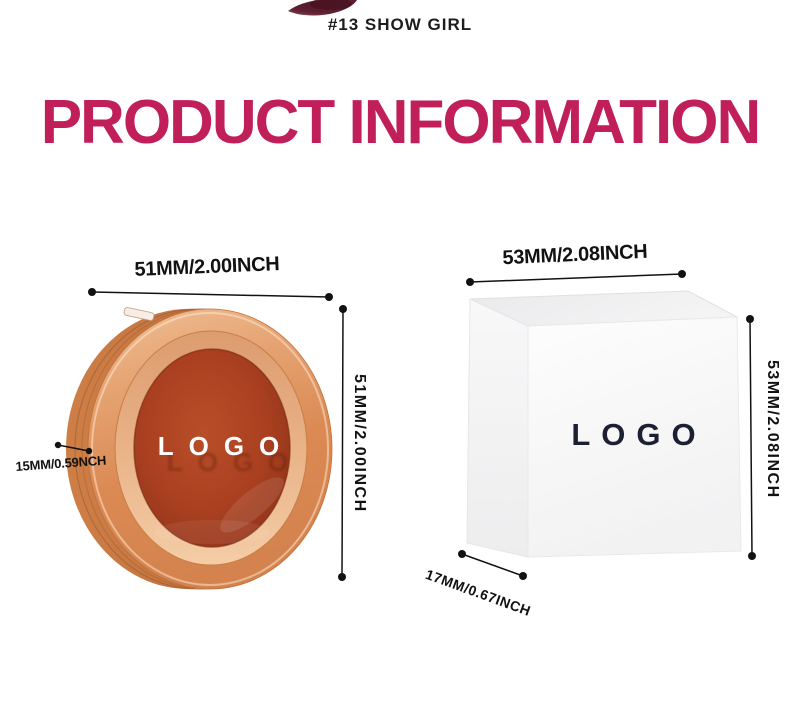 The height and width of the screenshot is (721, 800). Describe the element at coordinates (73, 448) in the screenshot. I see `compact-depth-dimension-line` at that location.